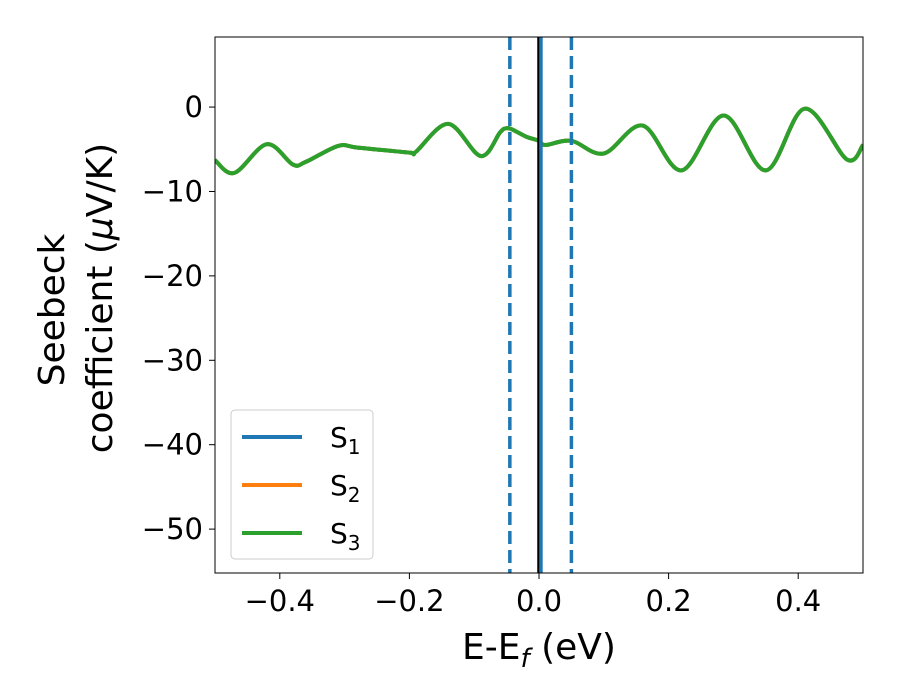 The width and height of the screenshot is (900, 700). Describe the element at coordinates (573, 647) in the screenshot. I see `x-axis-label-suffix: (eV)` at that location.